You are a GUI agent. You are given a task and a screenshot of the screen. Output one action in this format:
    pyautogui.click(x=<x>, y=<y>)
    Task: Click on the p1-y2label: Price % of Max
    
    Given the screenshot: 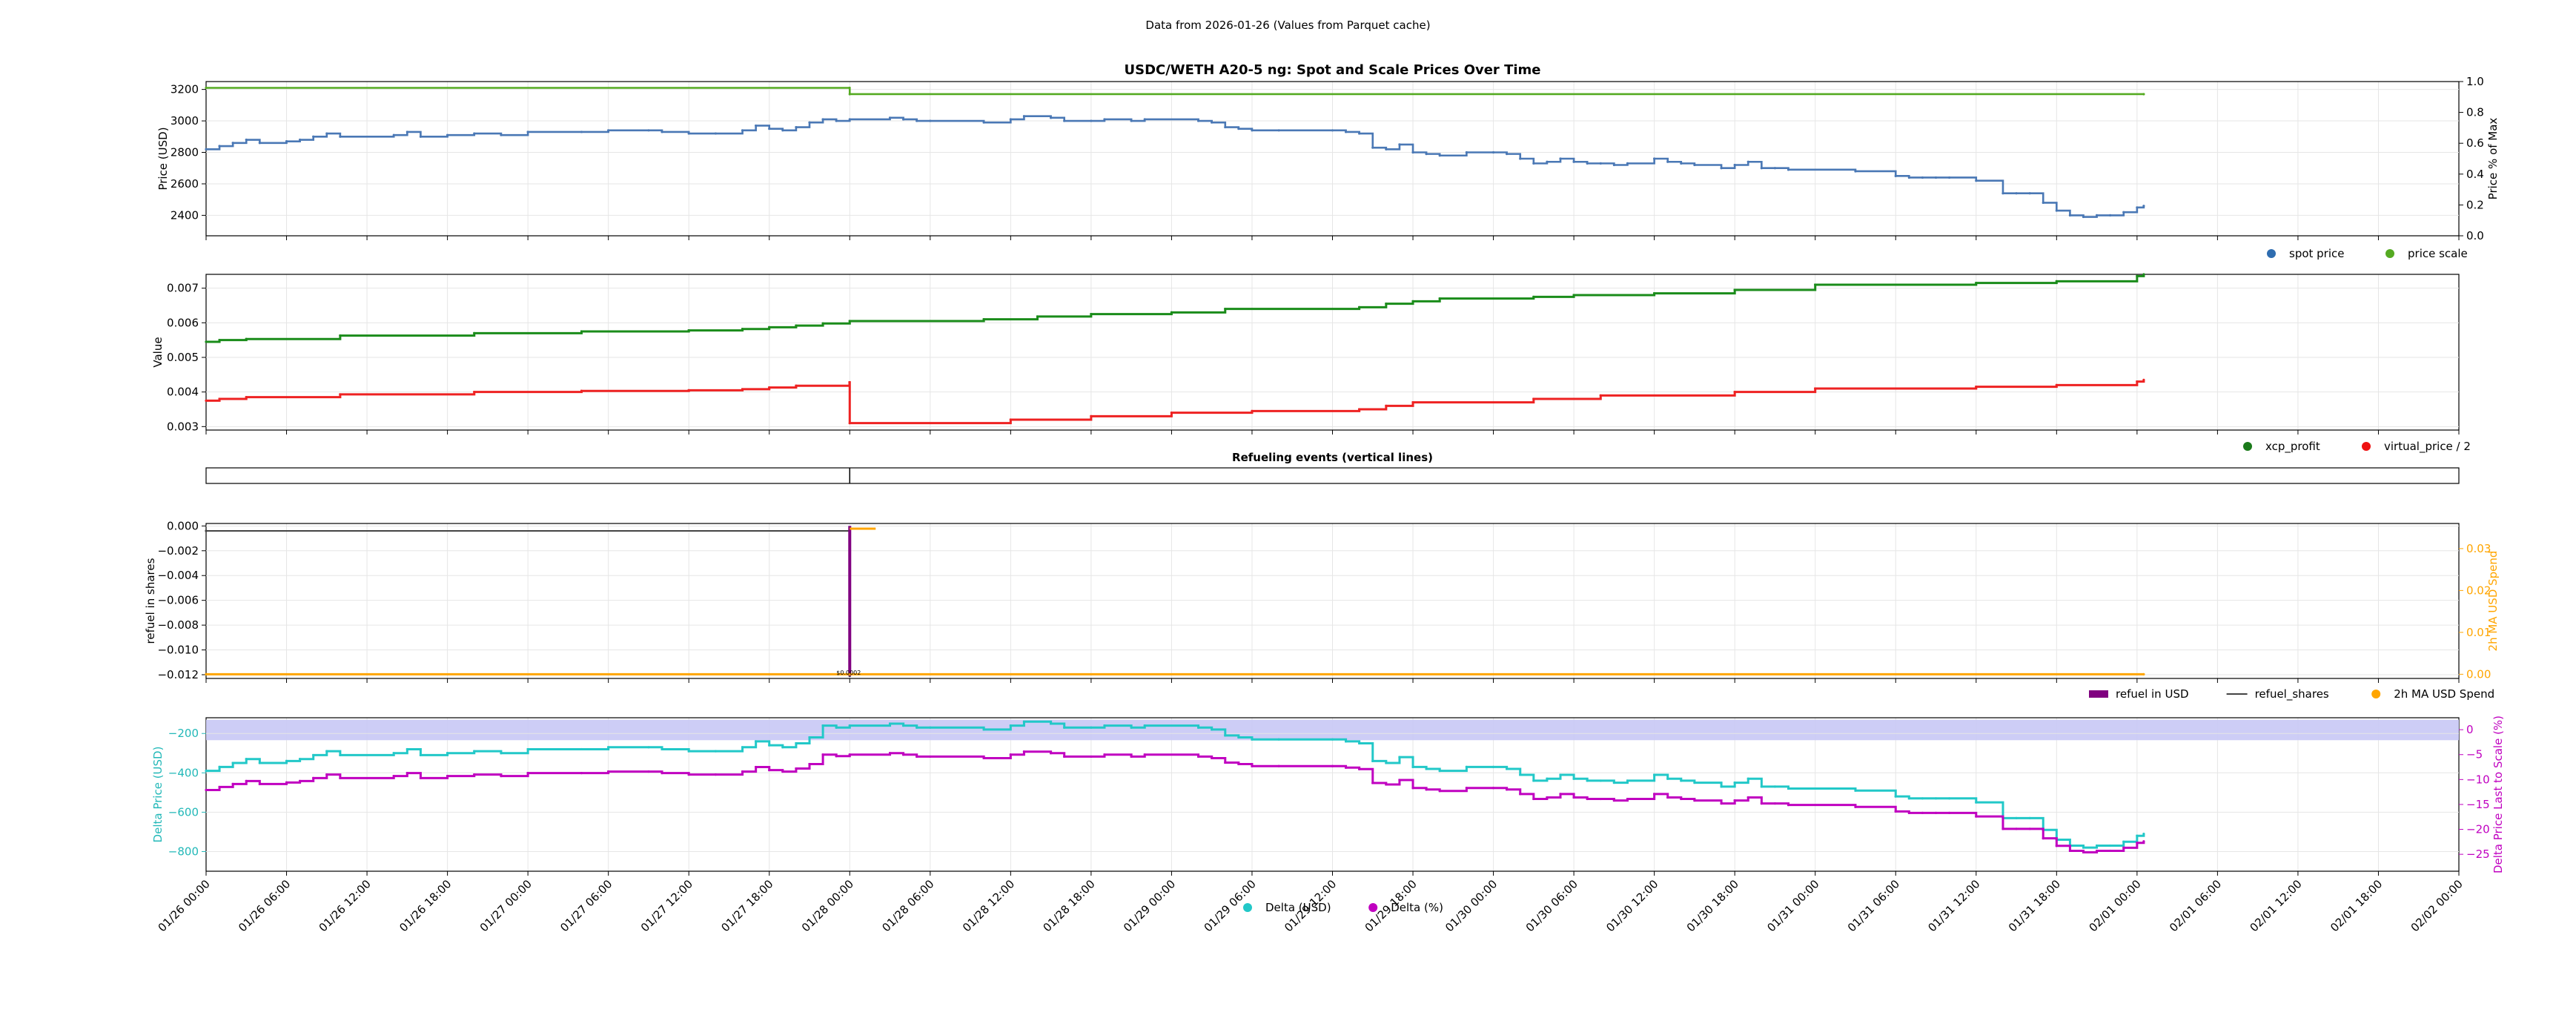 What is the action you would take?
    pyautogui.click(x=2493, y=159)
    